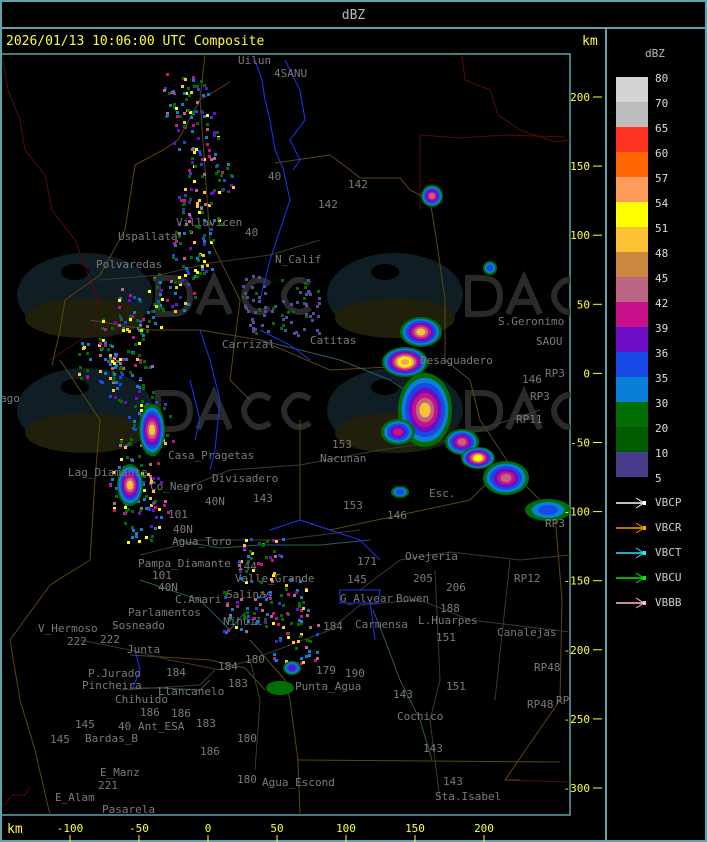  What do you see at coordinates (210, 260) in the screenshot?
I see `road` at bounding box center [210, 260].